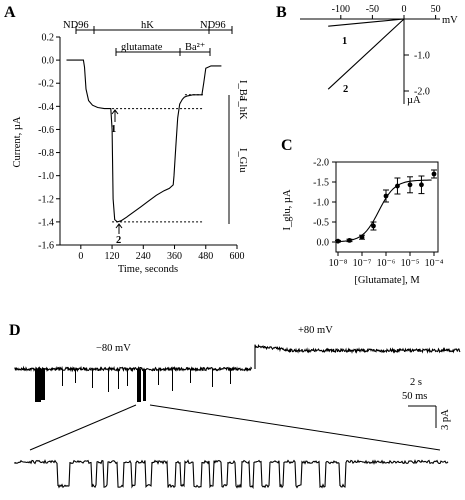 The image size is (465, 500). Describe the element at coordinates (174, 256) in the screenshot. I see `a-x-tick-label: 360` at that location.